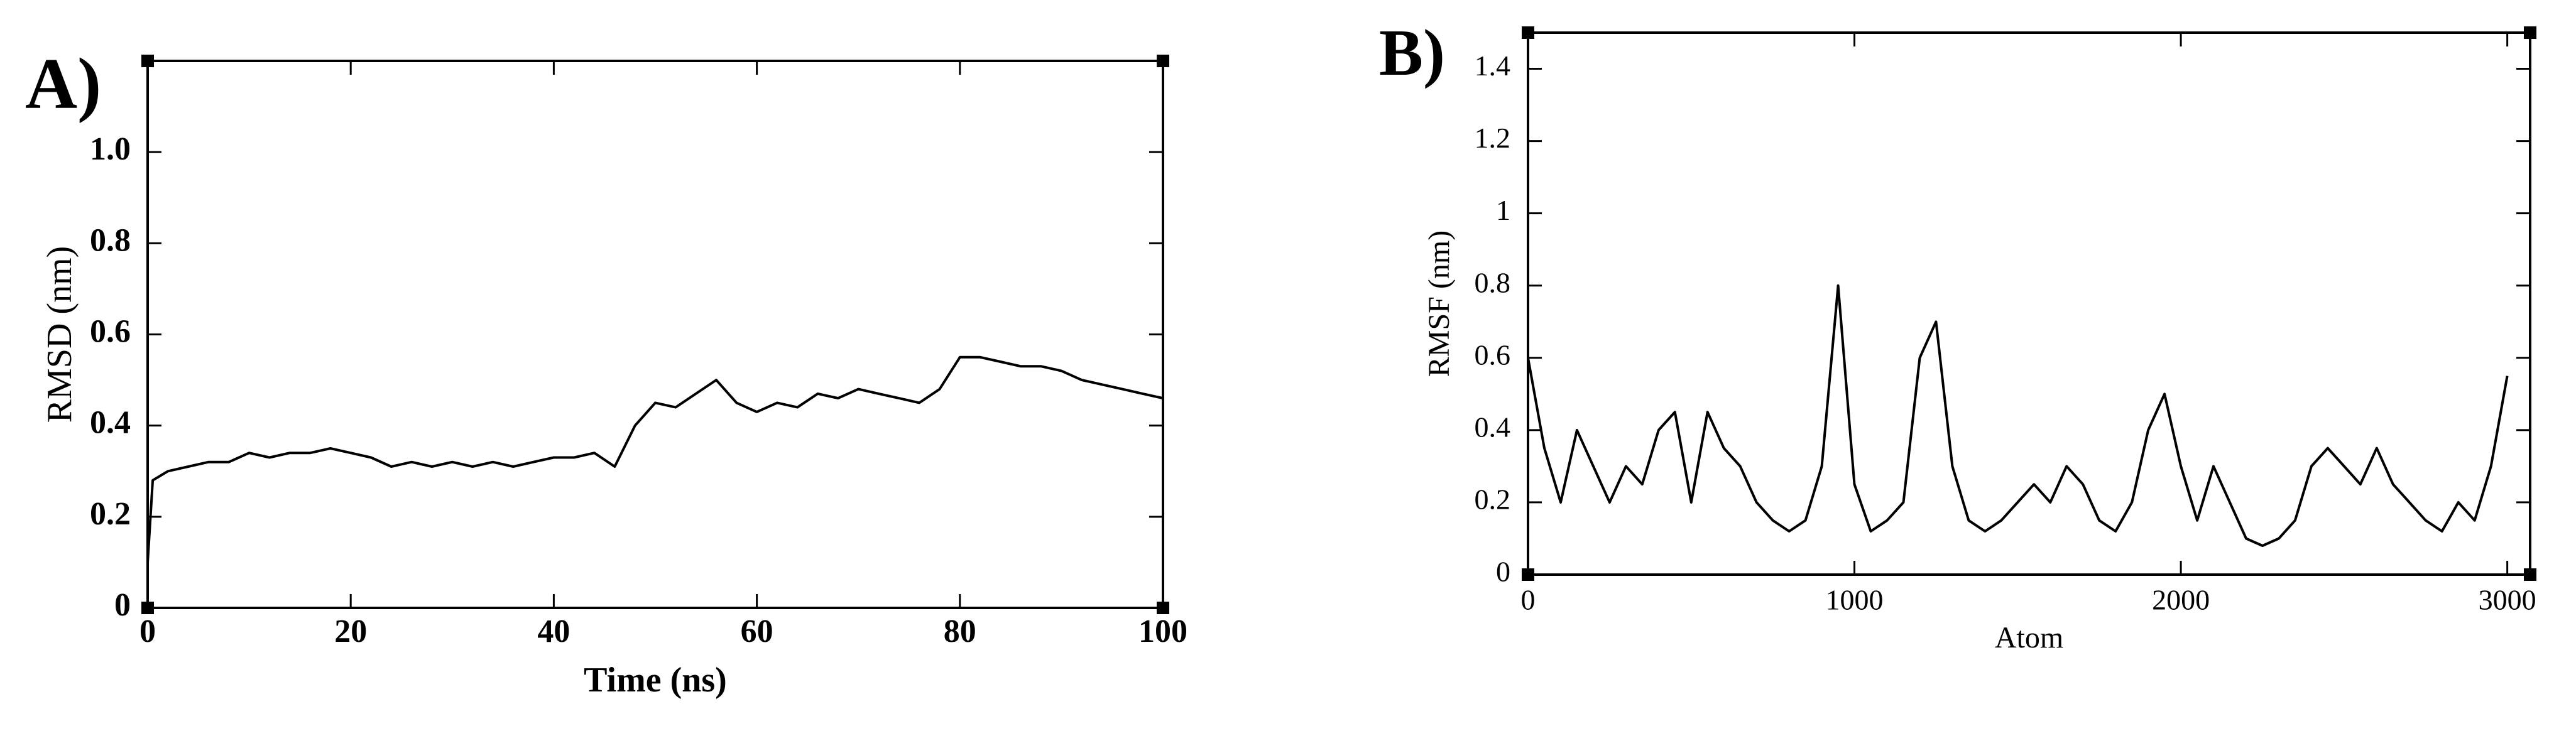 The image size is (2576, 731). Describe the element at coordinates (1503, 210) in the screenshot. I see `y-tick-label: 1` at that location.